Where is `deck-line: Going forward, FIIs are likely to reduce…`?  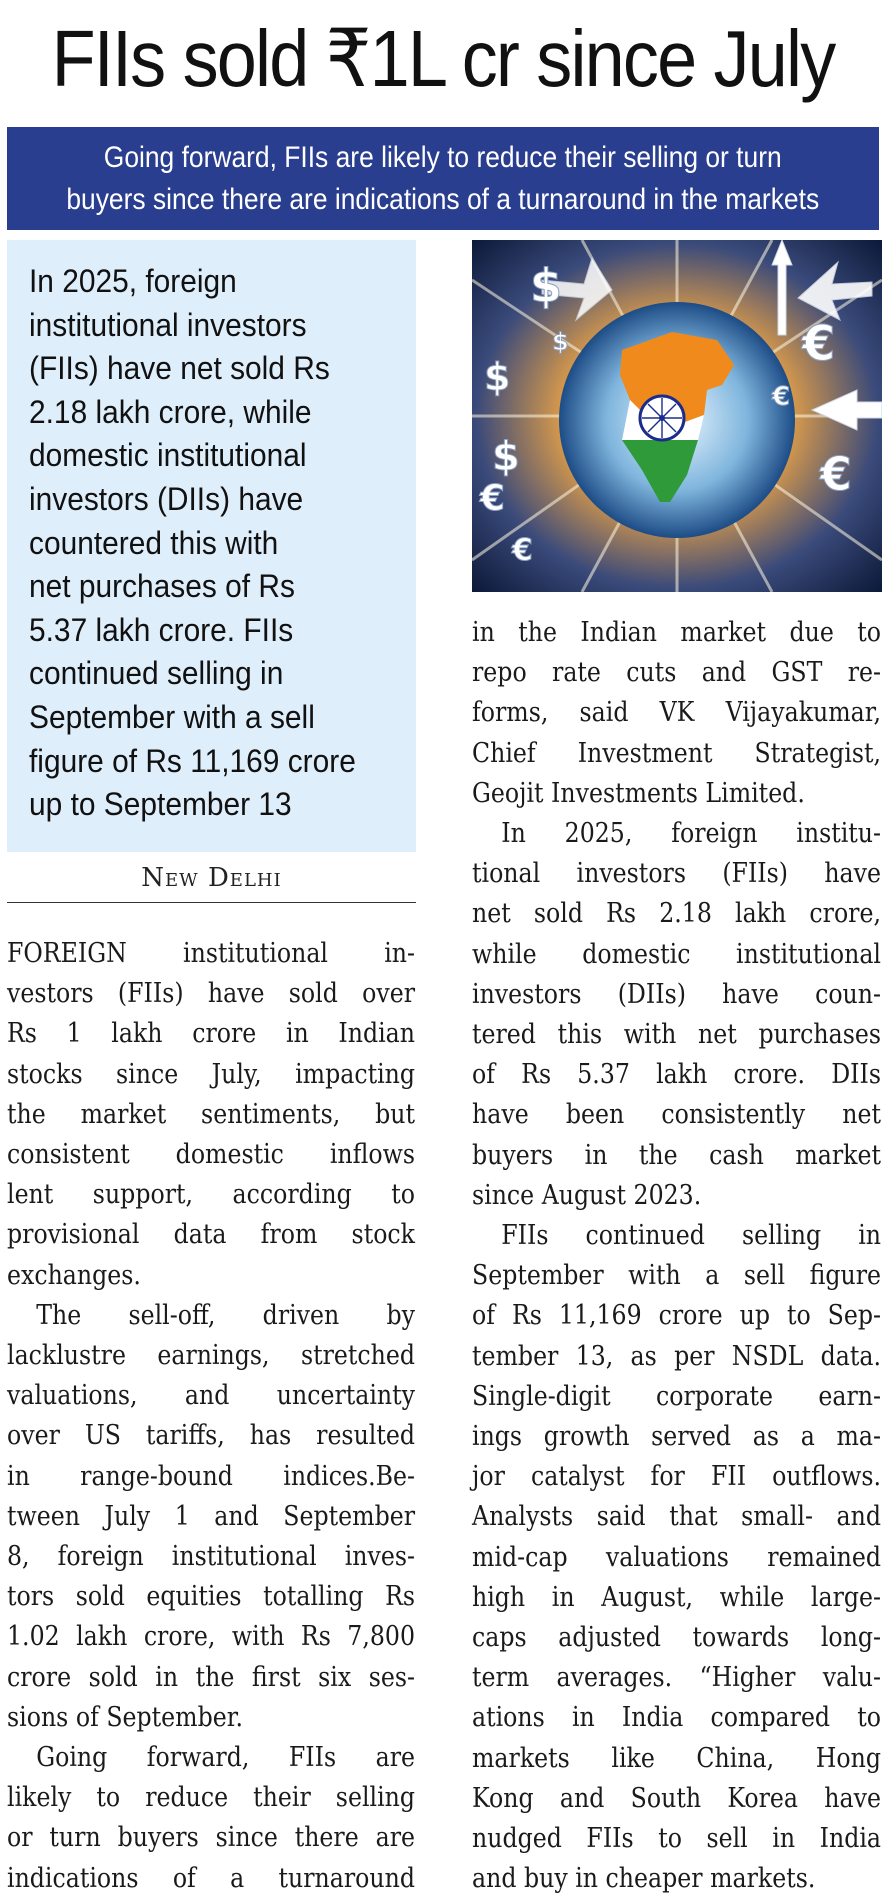
deck-line: Going forward, FIIs are likely to reduce… is located at coordinates (443, 157).